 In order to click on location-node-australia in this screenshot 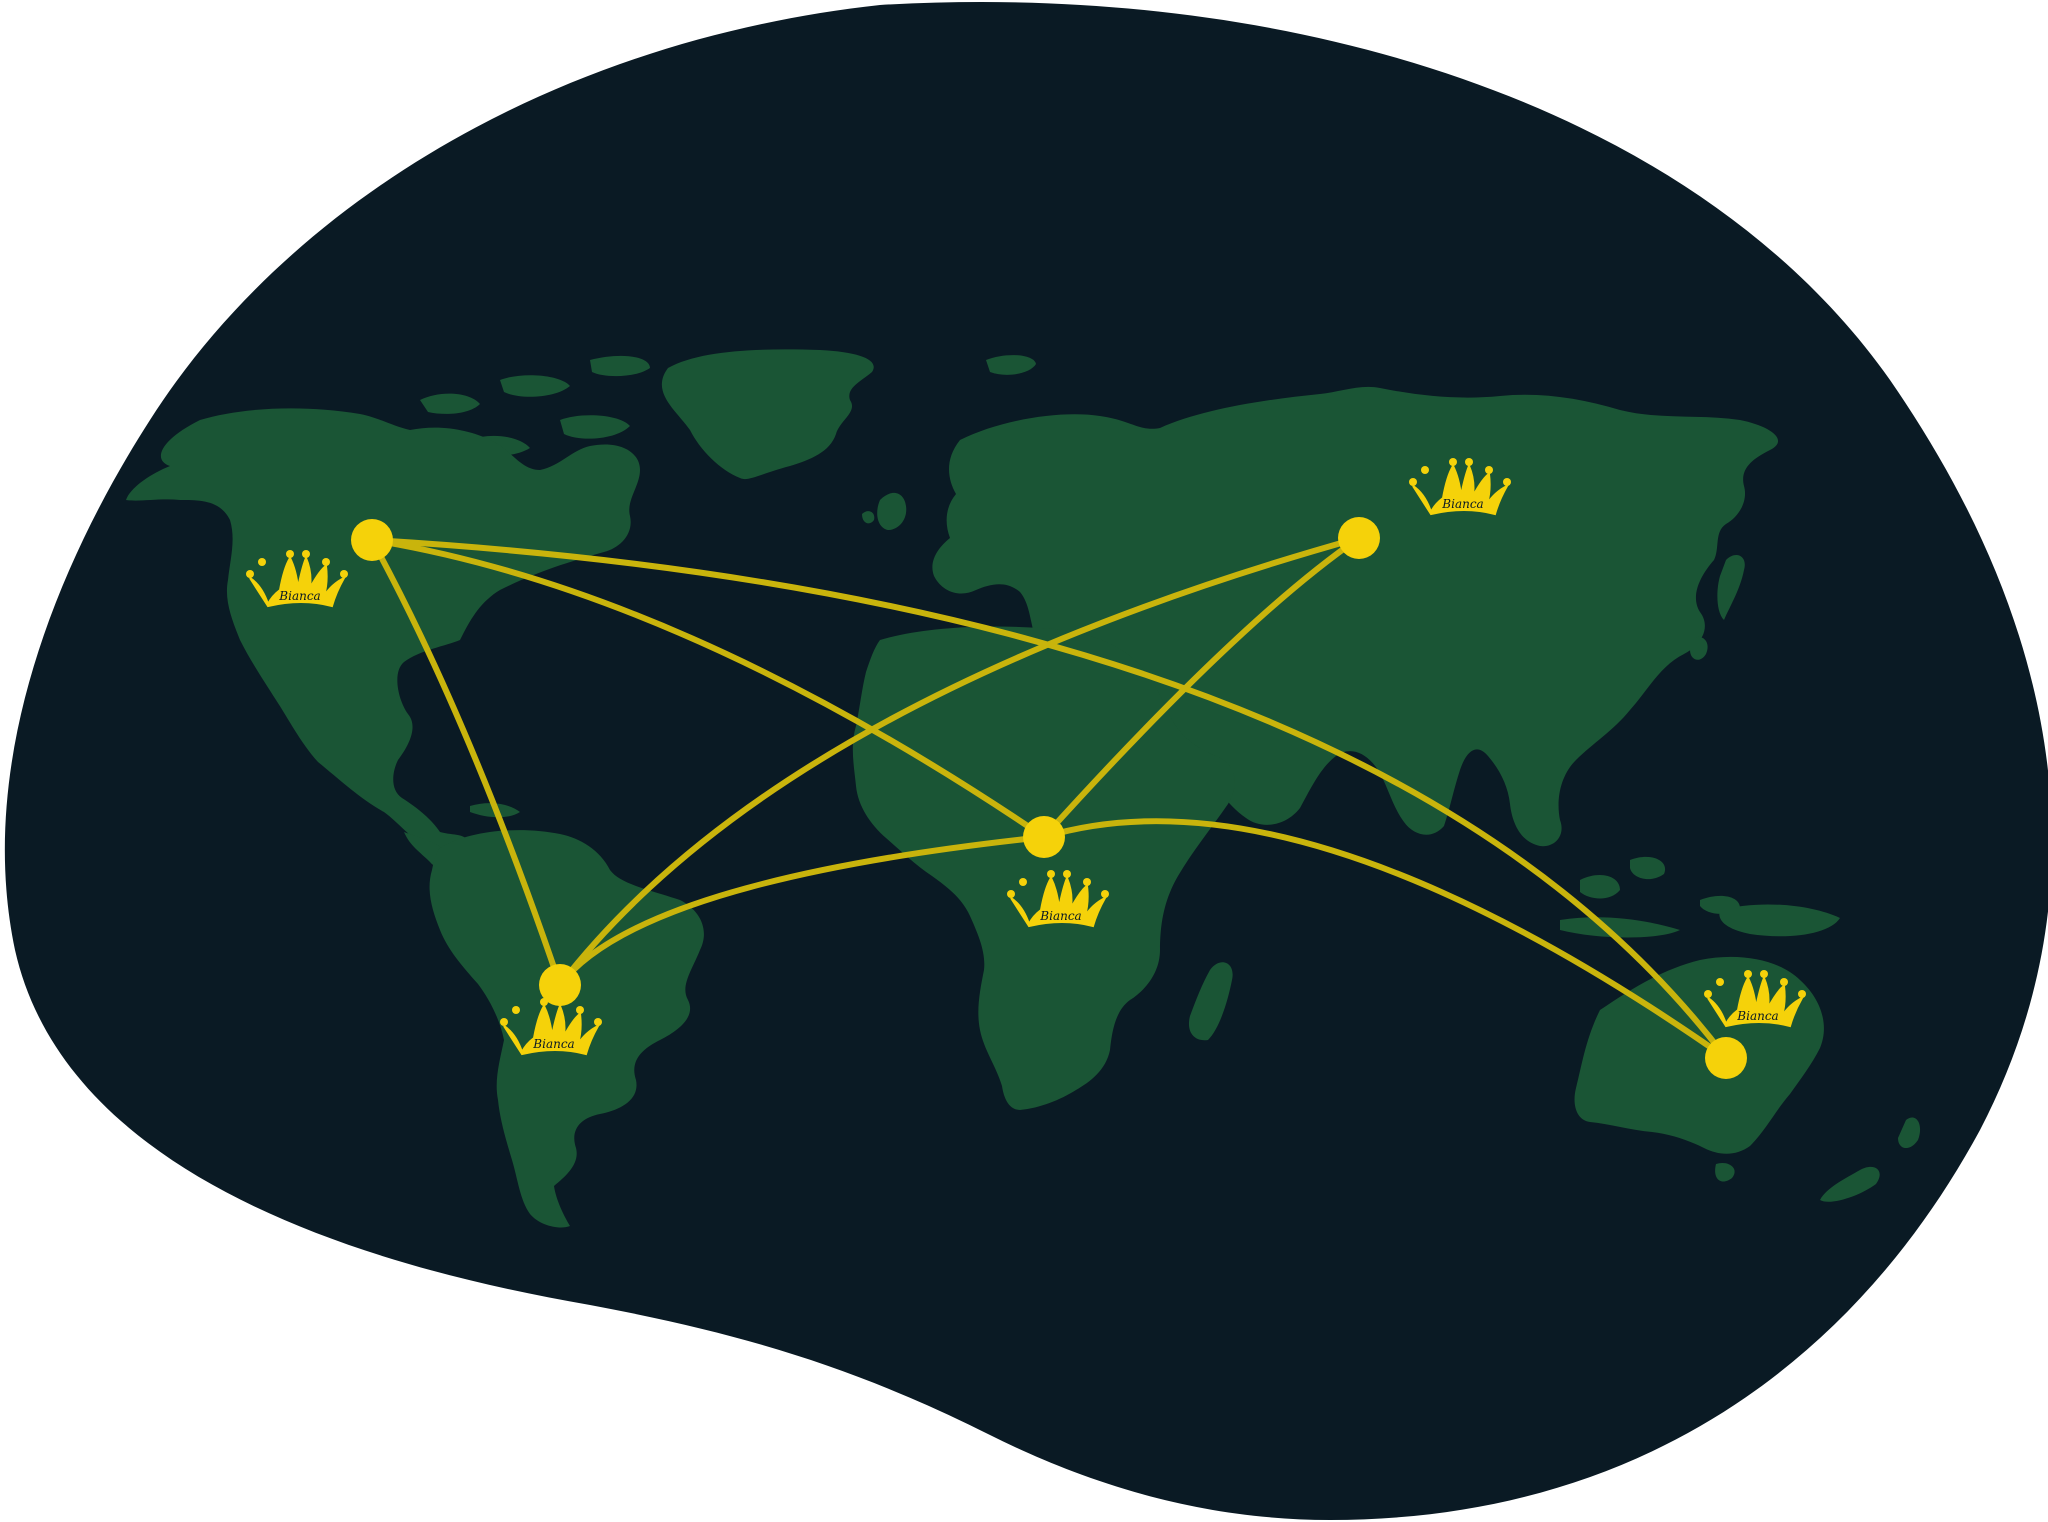, I will do `click(1726, 1058)`.